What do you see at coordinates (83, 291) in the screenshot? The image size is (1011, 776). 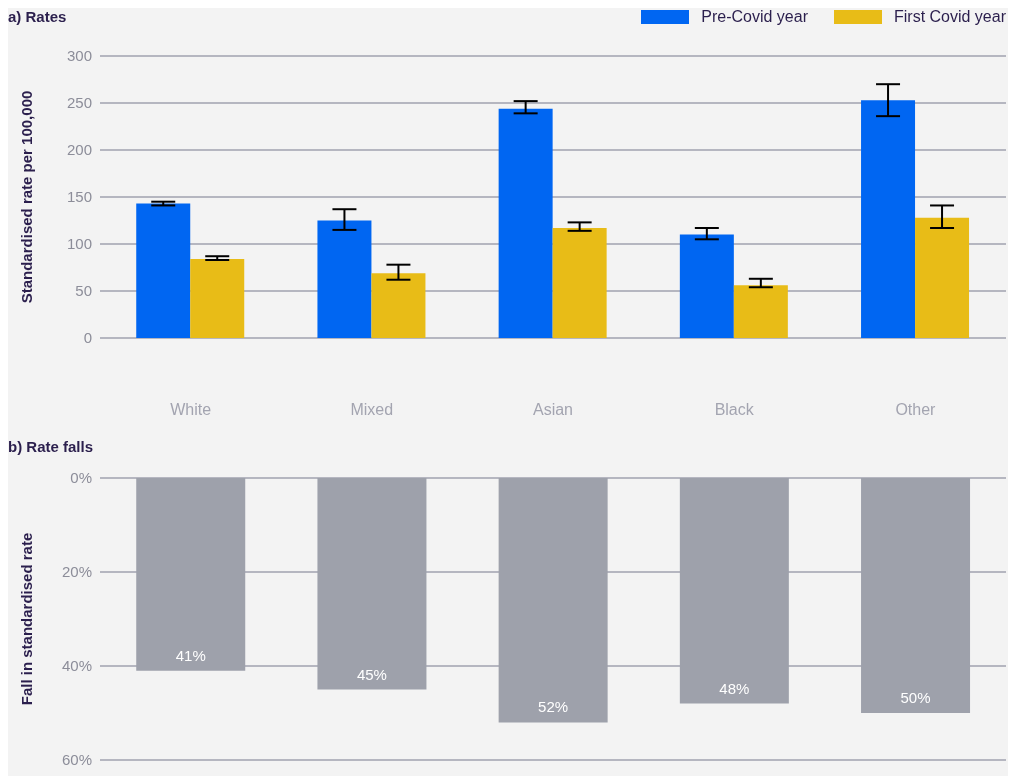 I see `y-tick-label: 50` at bounding box center [83, 291].